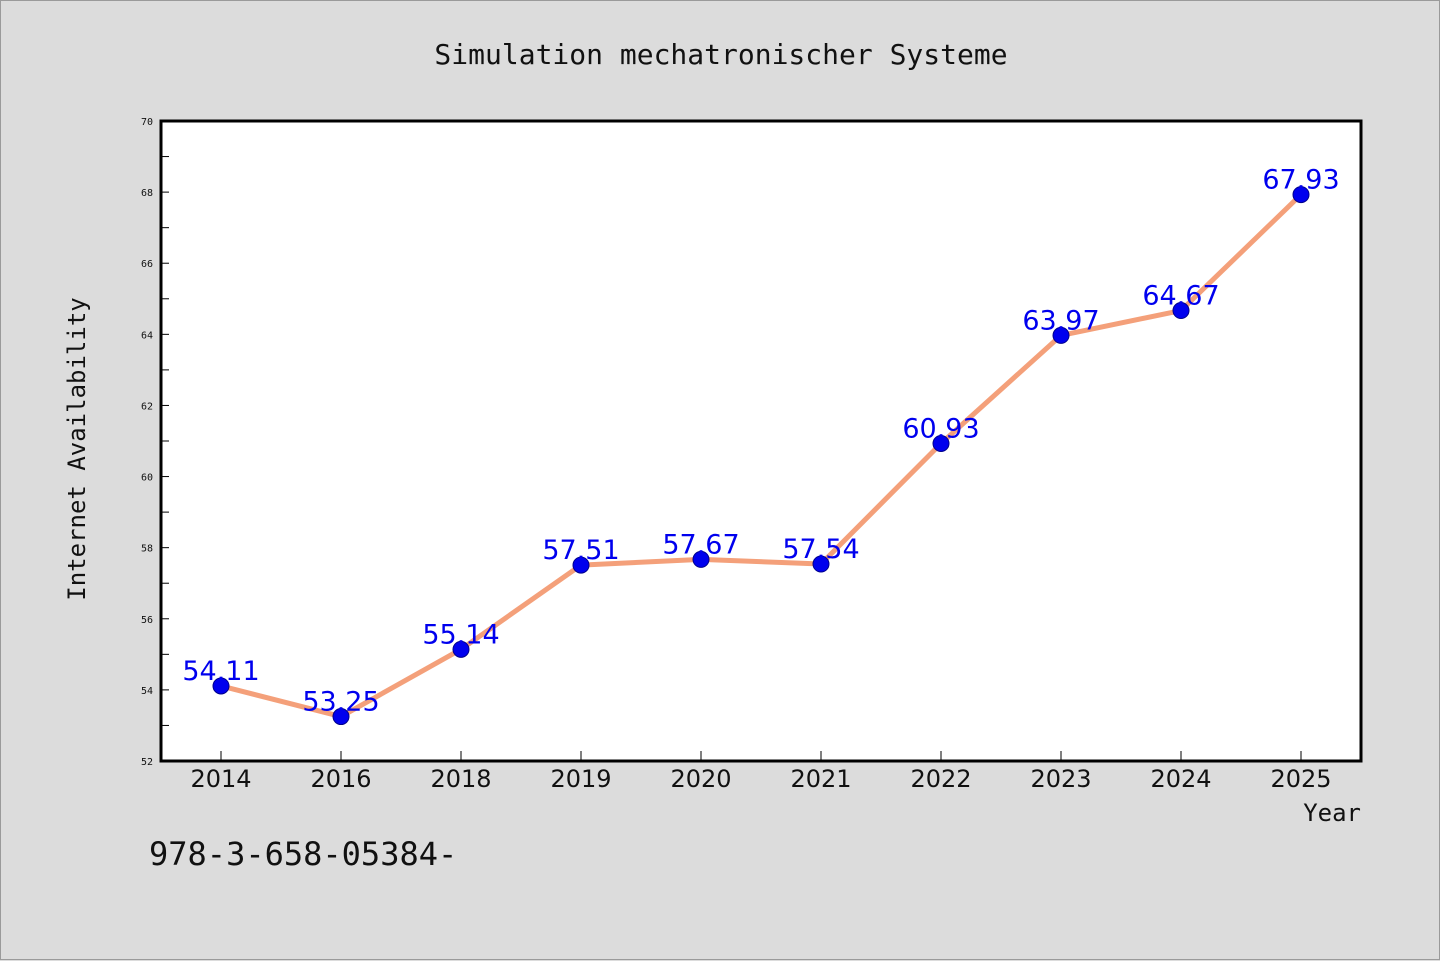 This screenshot has height=961, width=1440. What do you see at coordinates (340, 779) in the screenshot?
I see `x-tick-label: 2016` at bounding box center [340, 779].